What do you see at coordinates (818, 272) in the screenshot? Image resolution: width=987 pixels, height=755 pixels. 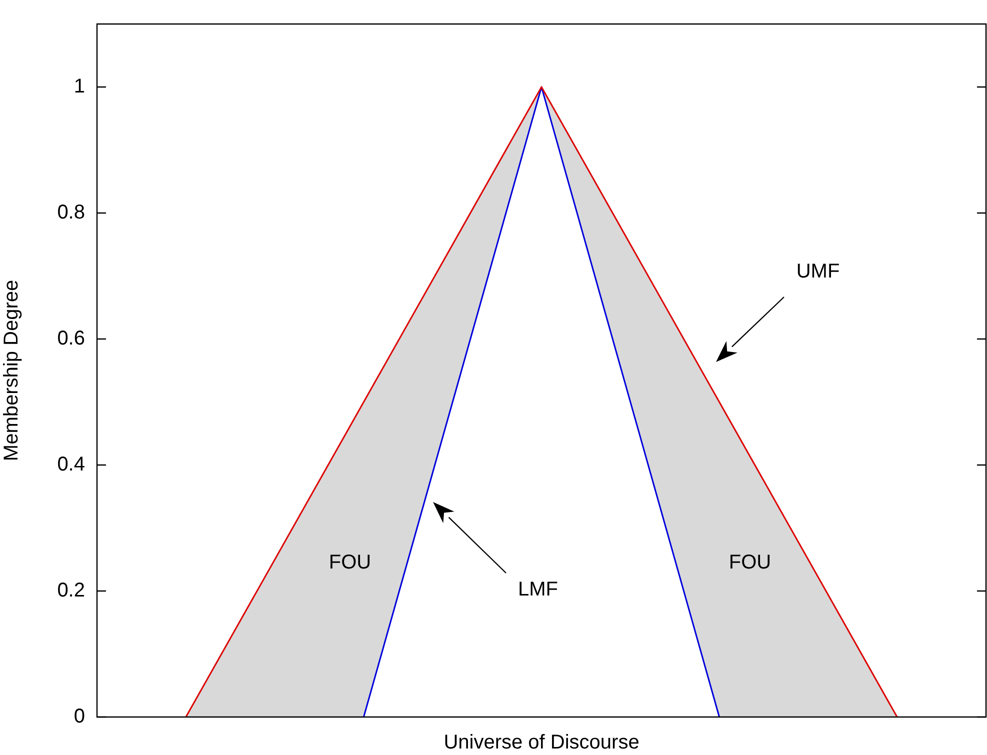 I see `annotation: UMF` at bounding box center [818, 272].